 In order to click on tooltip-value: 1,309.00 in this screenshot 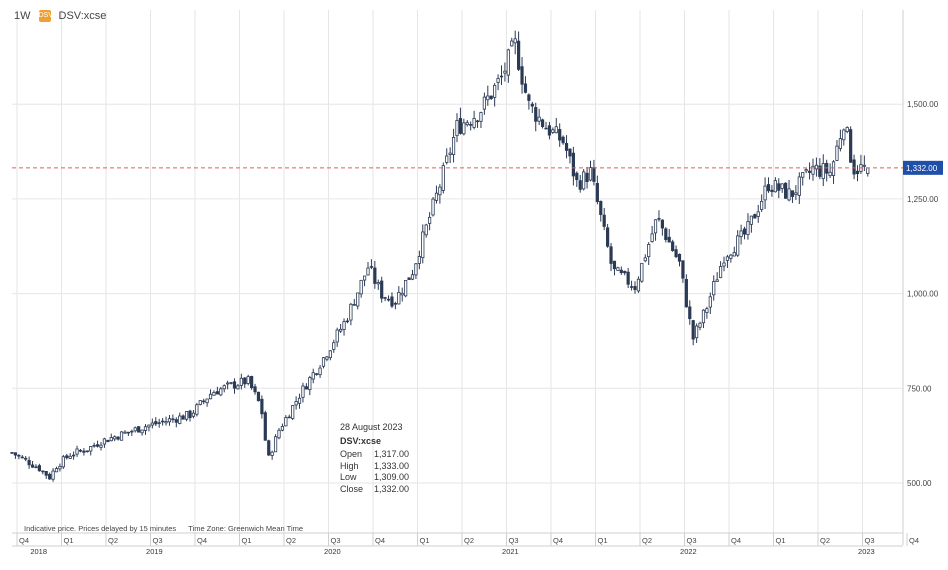, I will do `click(392, 477)`.